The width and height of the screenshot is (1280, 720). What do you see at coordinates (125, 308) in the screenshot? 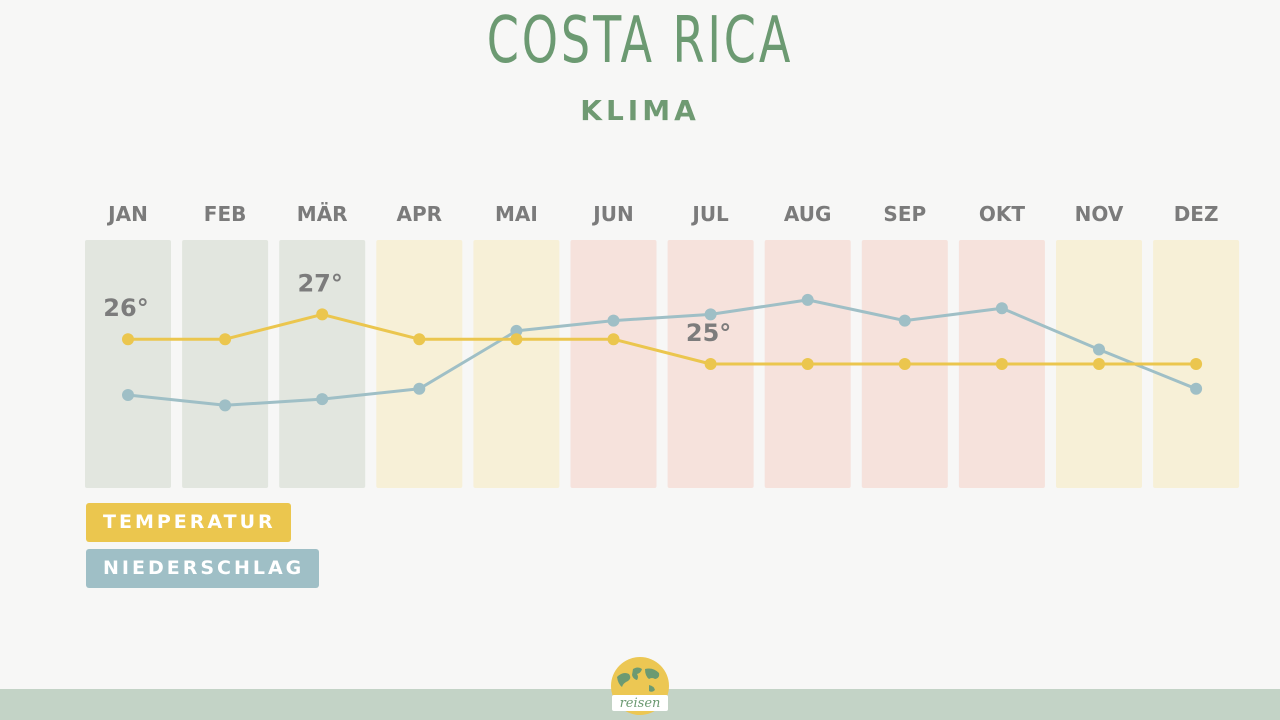
I see `annotation-0: 26°` at bounding box center [125, 308].